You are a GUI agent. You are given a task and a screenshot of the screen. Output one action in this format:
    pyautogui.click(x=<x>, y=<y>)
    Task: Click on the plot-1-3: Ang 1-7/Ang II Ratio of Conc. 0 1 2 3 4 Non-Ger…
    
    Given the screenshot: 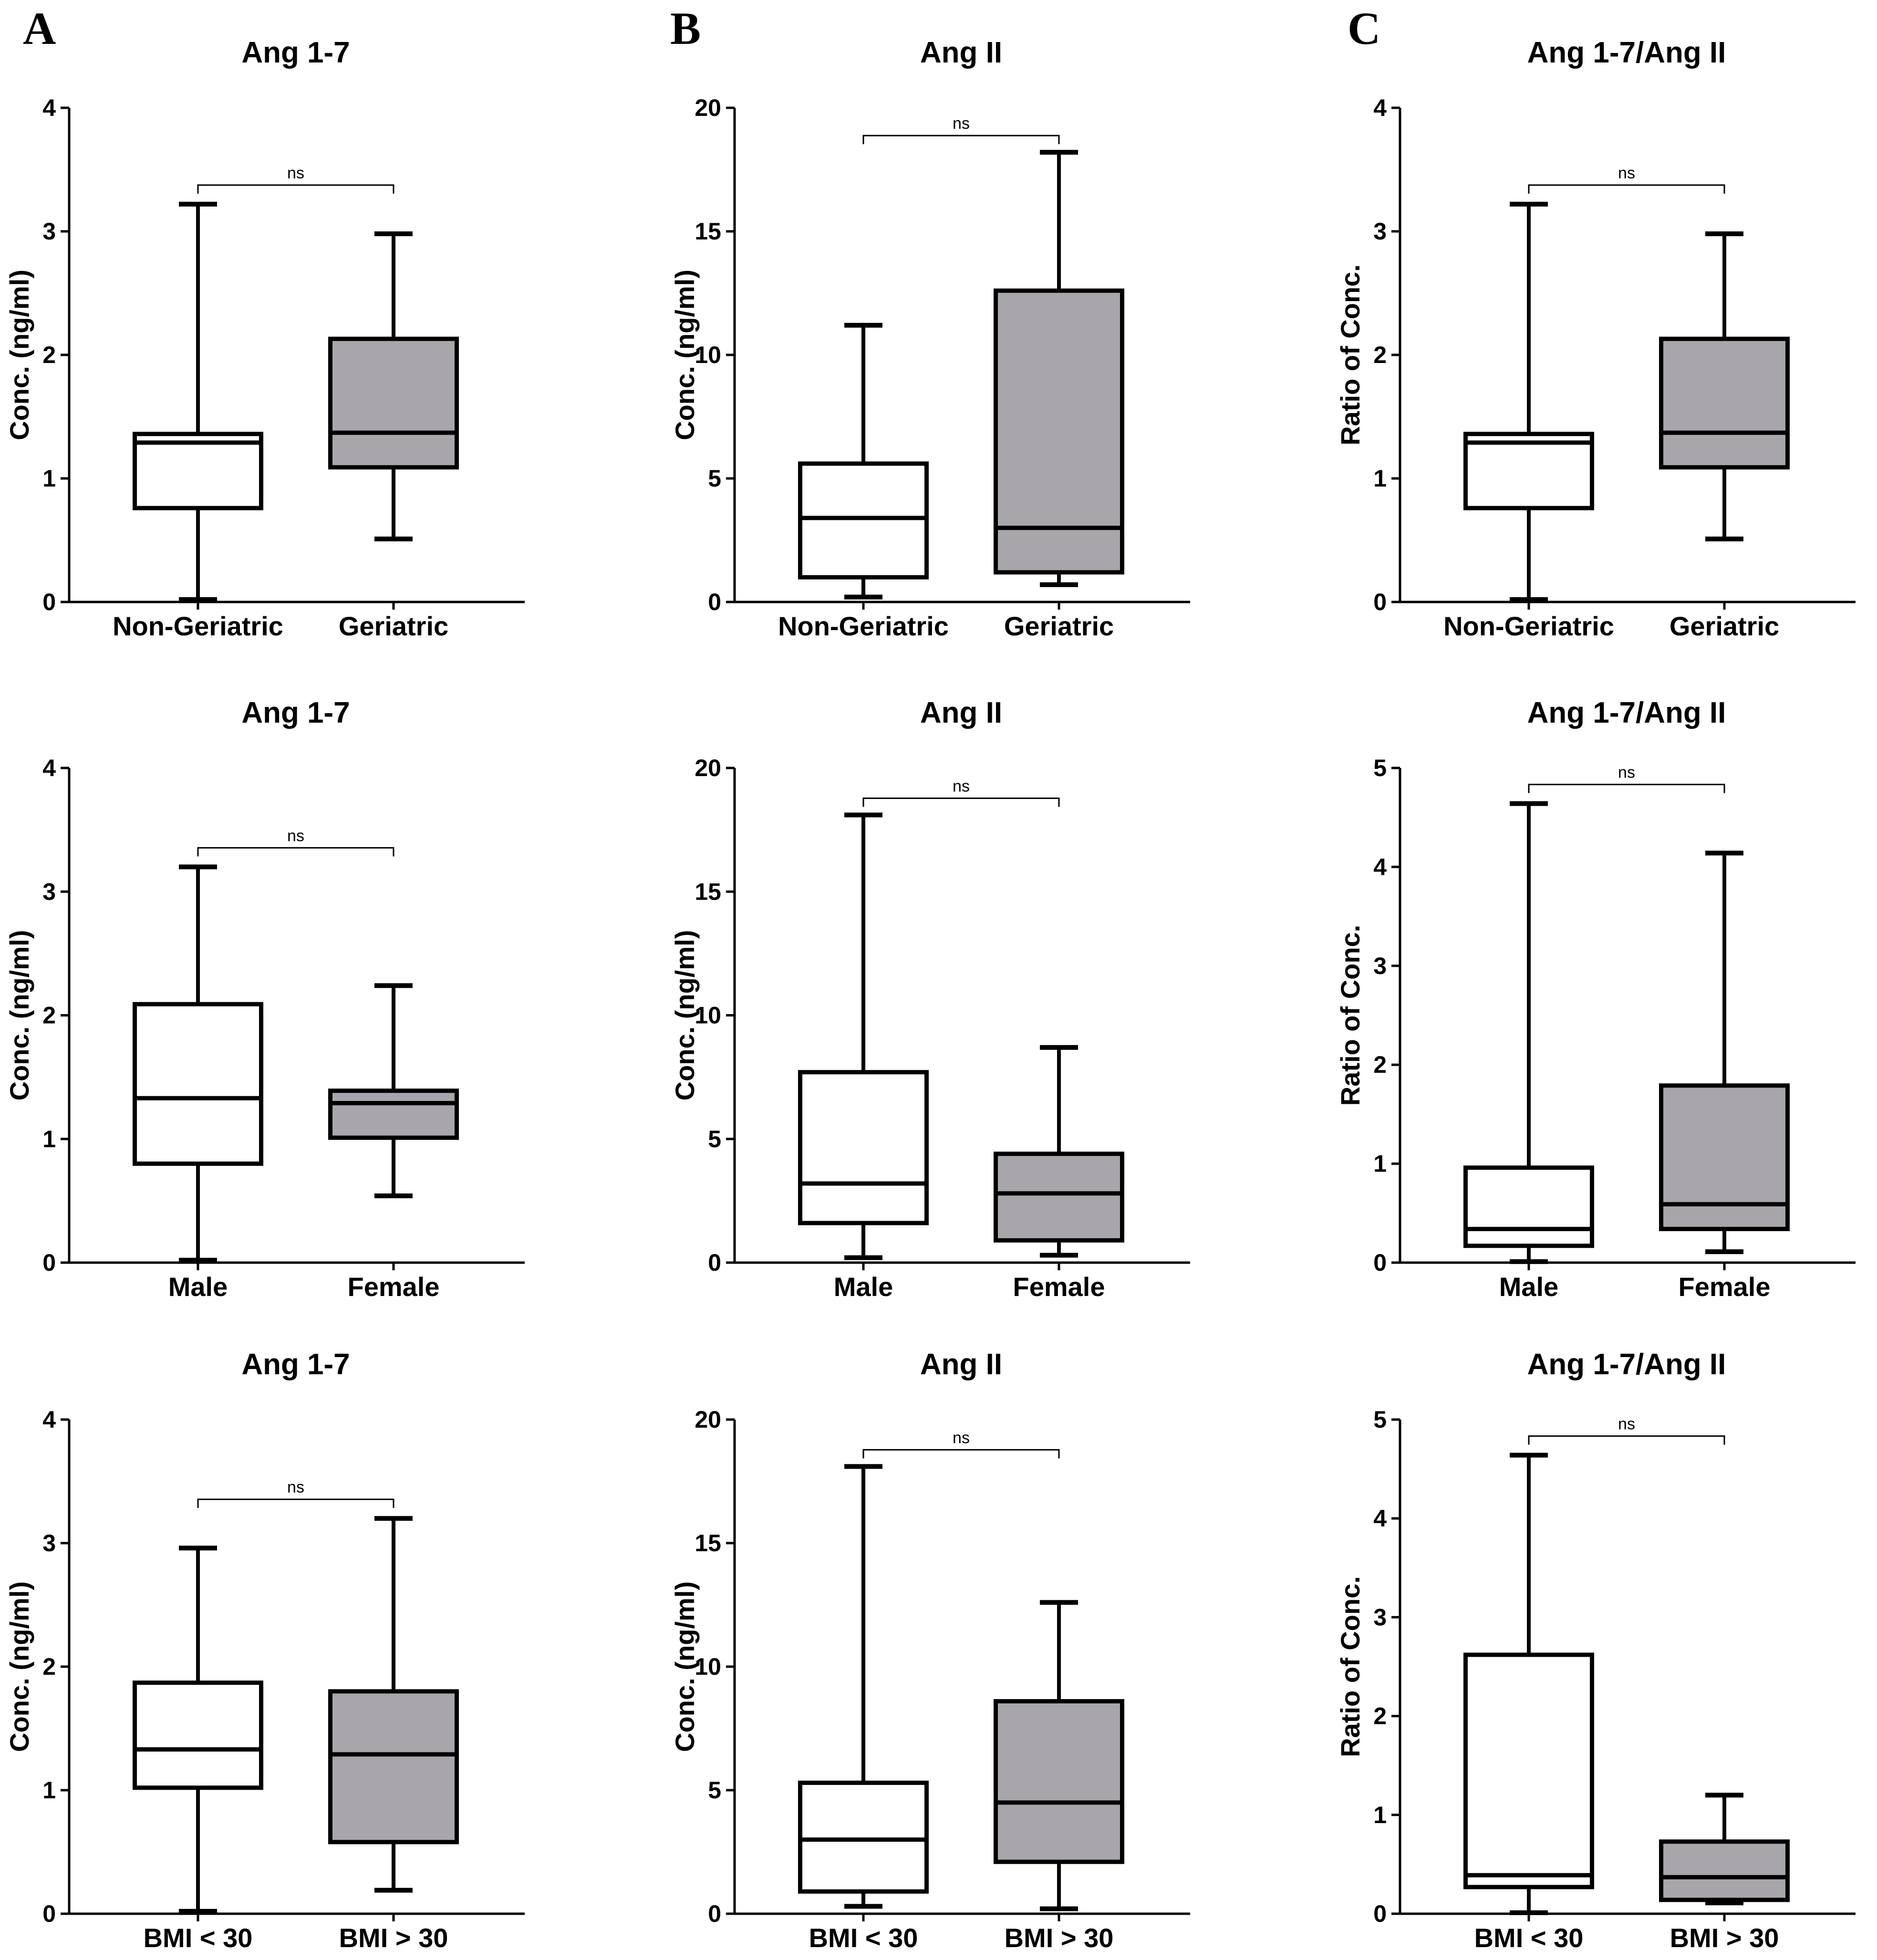 What is the action you would take?
    pyautogui.click(x=1596, y=338)
    